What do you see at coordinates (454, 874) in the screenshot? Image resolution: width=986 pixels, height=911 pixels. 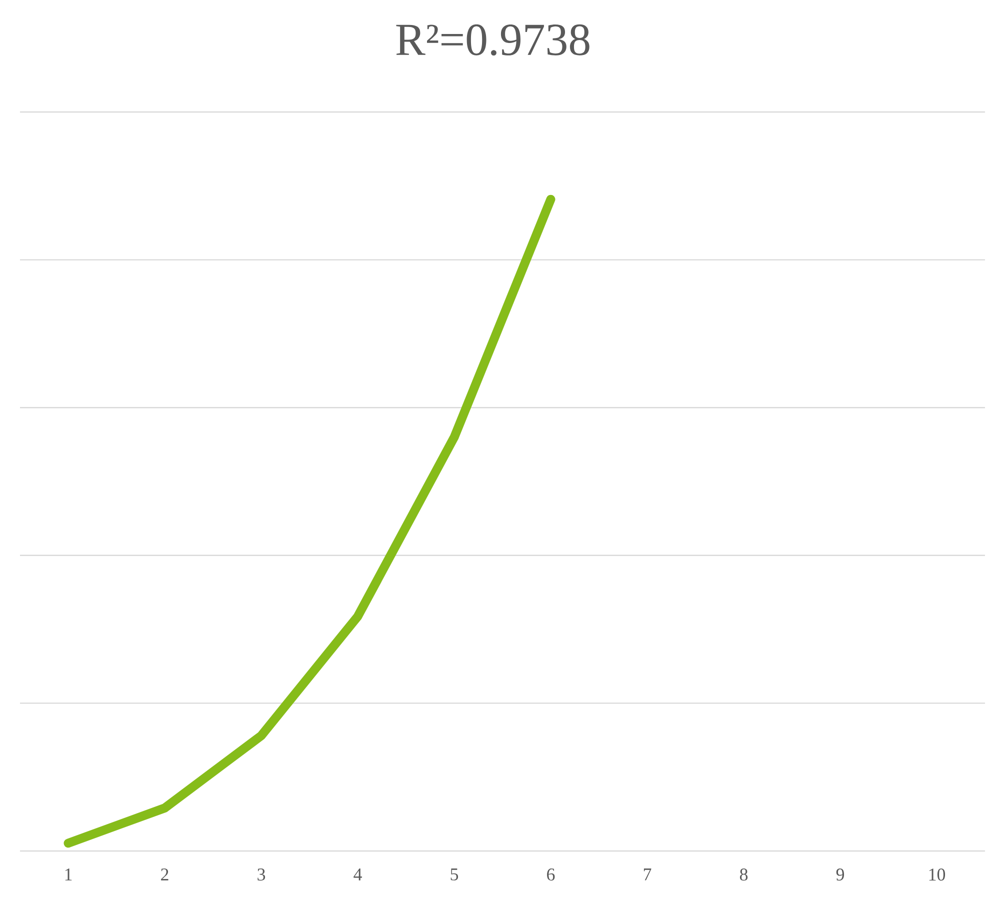 I see `x-tick-label: 5` at bounding box center [454, 874].